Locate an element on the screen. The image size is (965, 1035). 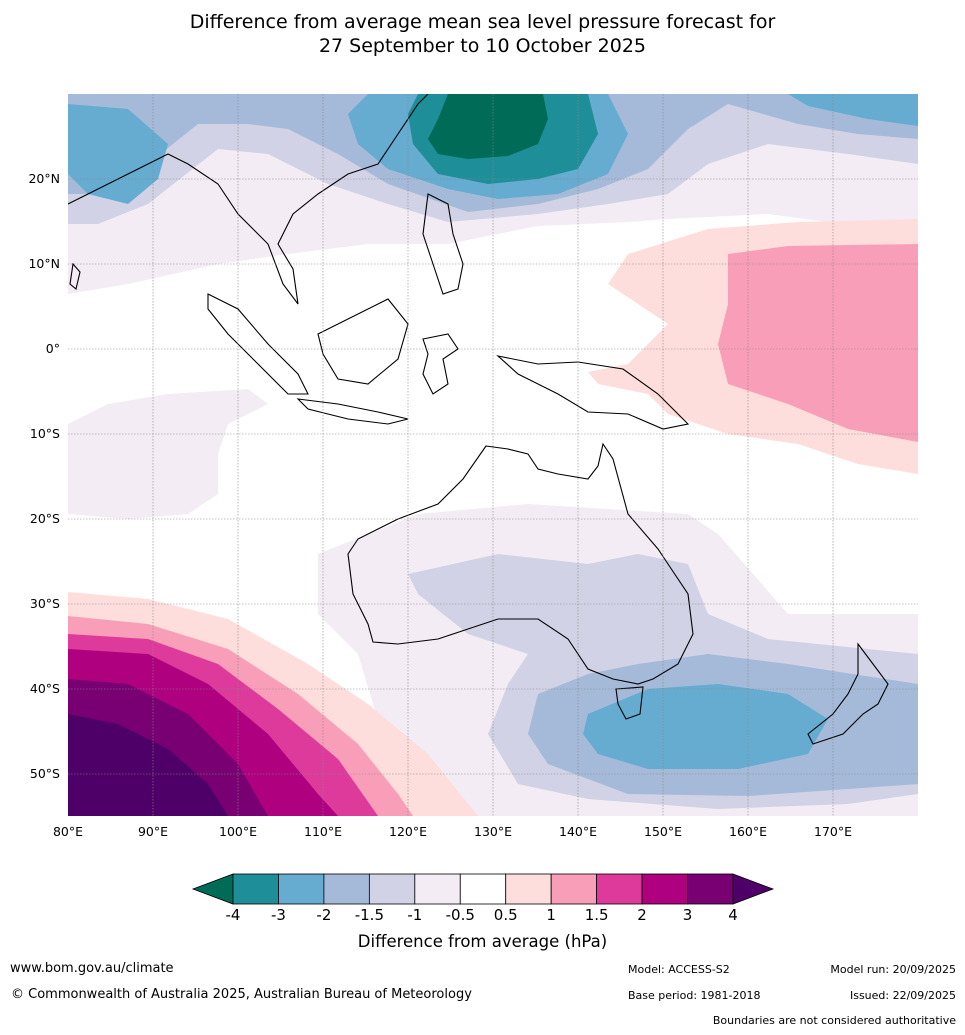
lon-label-170e: 170°E is located at coordinates (833, 831).